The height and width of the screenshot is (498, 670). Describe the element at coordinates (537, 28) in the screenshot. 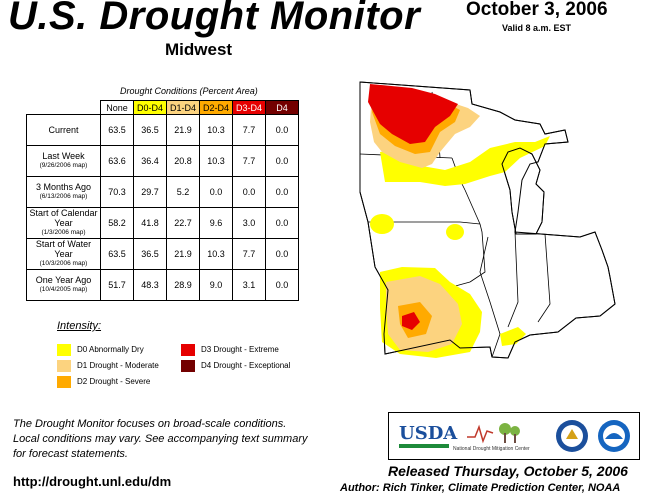

I see `valid-time: Valid 8 a.m. EST` at that location.